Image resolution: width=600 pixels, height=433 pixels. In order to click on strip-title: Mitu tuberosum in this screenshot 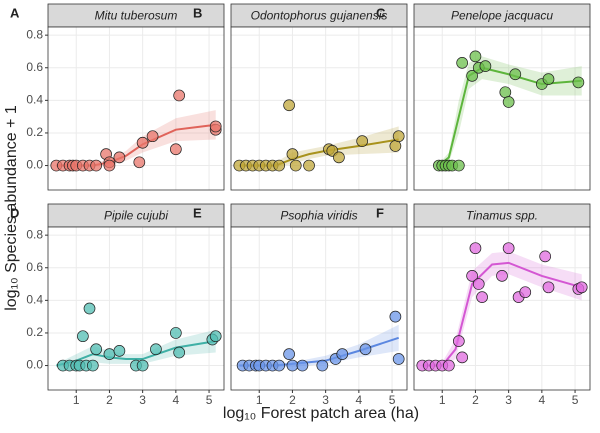, I will do `click(136, 16)`.